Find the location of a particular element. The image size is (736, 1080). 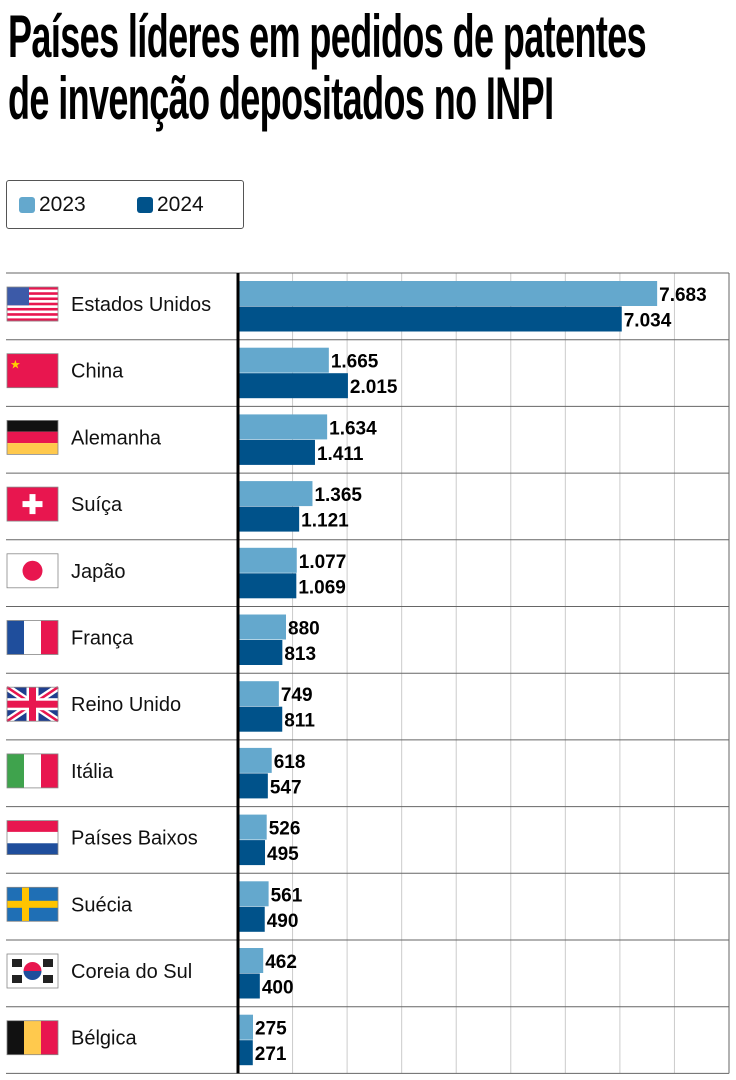

category-label: Estados Unidos is located at coordinates (141, 305).